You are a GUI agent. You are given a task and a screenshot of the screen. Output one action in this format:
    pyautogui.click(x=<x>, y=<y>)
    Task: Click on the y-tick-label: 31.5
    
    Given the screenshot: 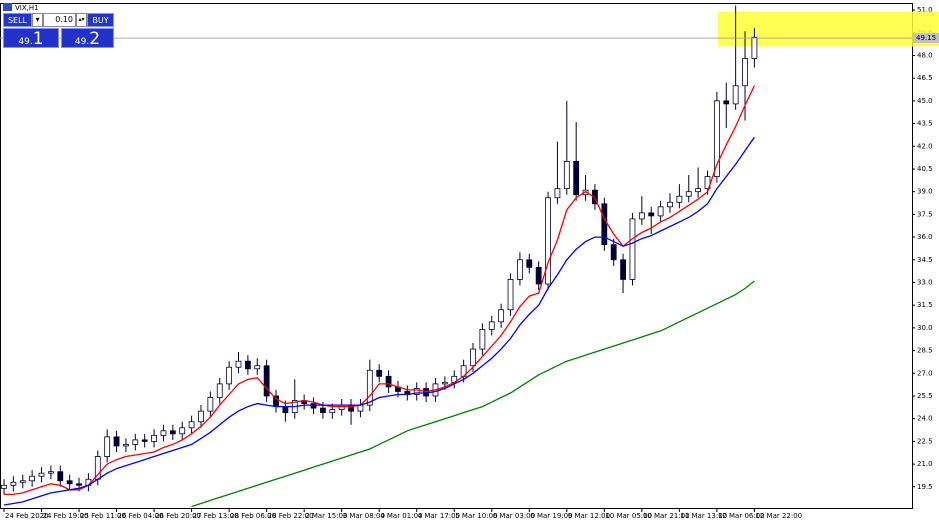 What is the action you would take?
    pyautogui.click(x=925, y=305)
    